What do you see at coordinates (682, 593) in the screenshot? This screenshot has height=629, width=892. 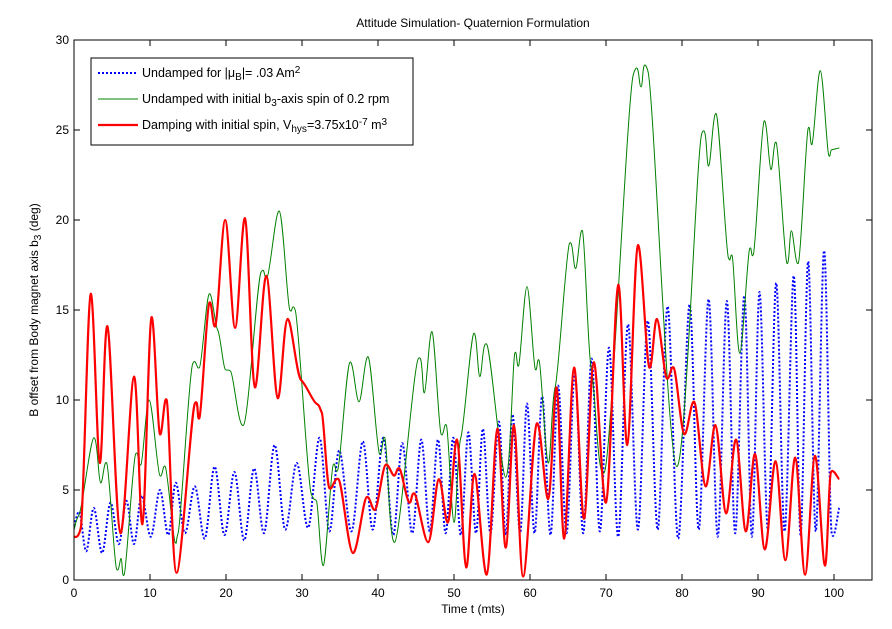 I see `x-tick-label: 80` at bounding box center [682, 593].